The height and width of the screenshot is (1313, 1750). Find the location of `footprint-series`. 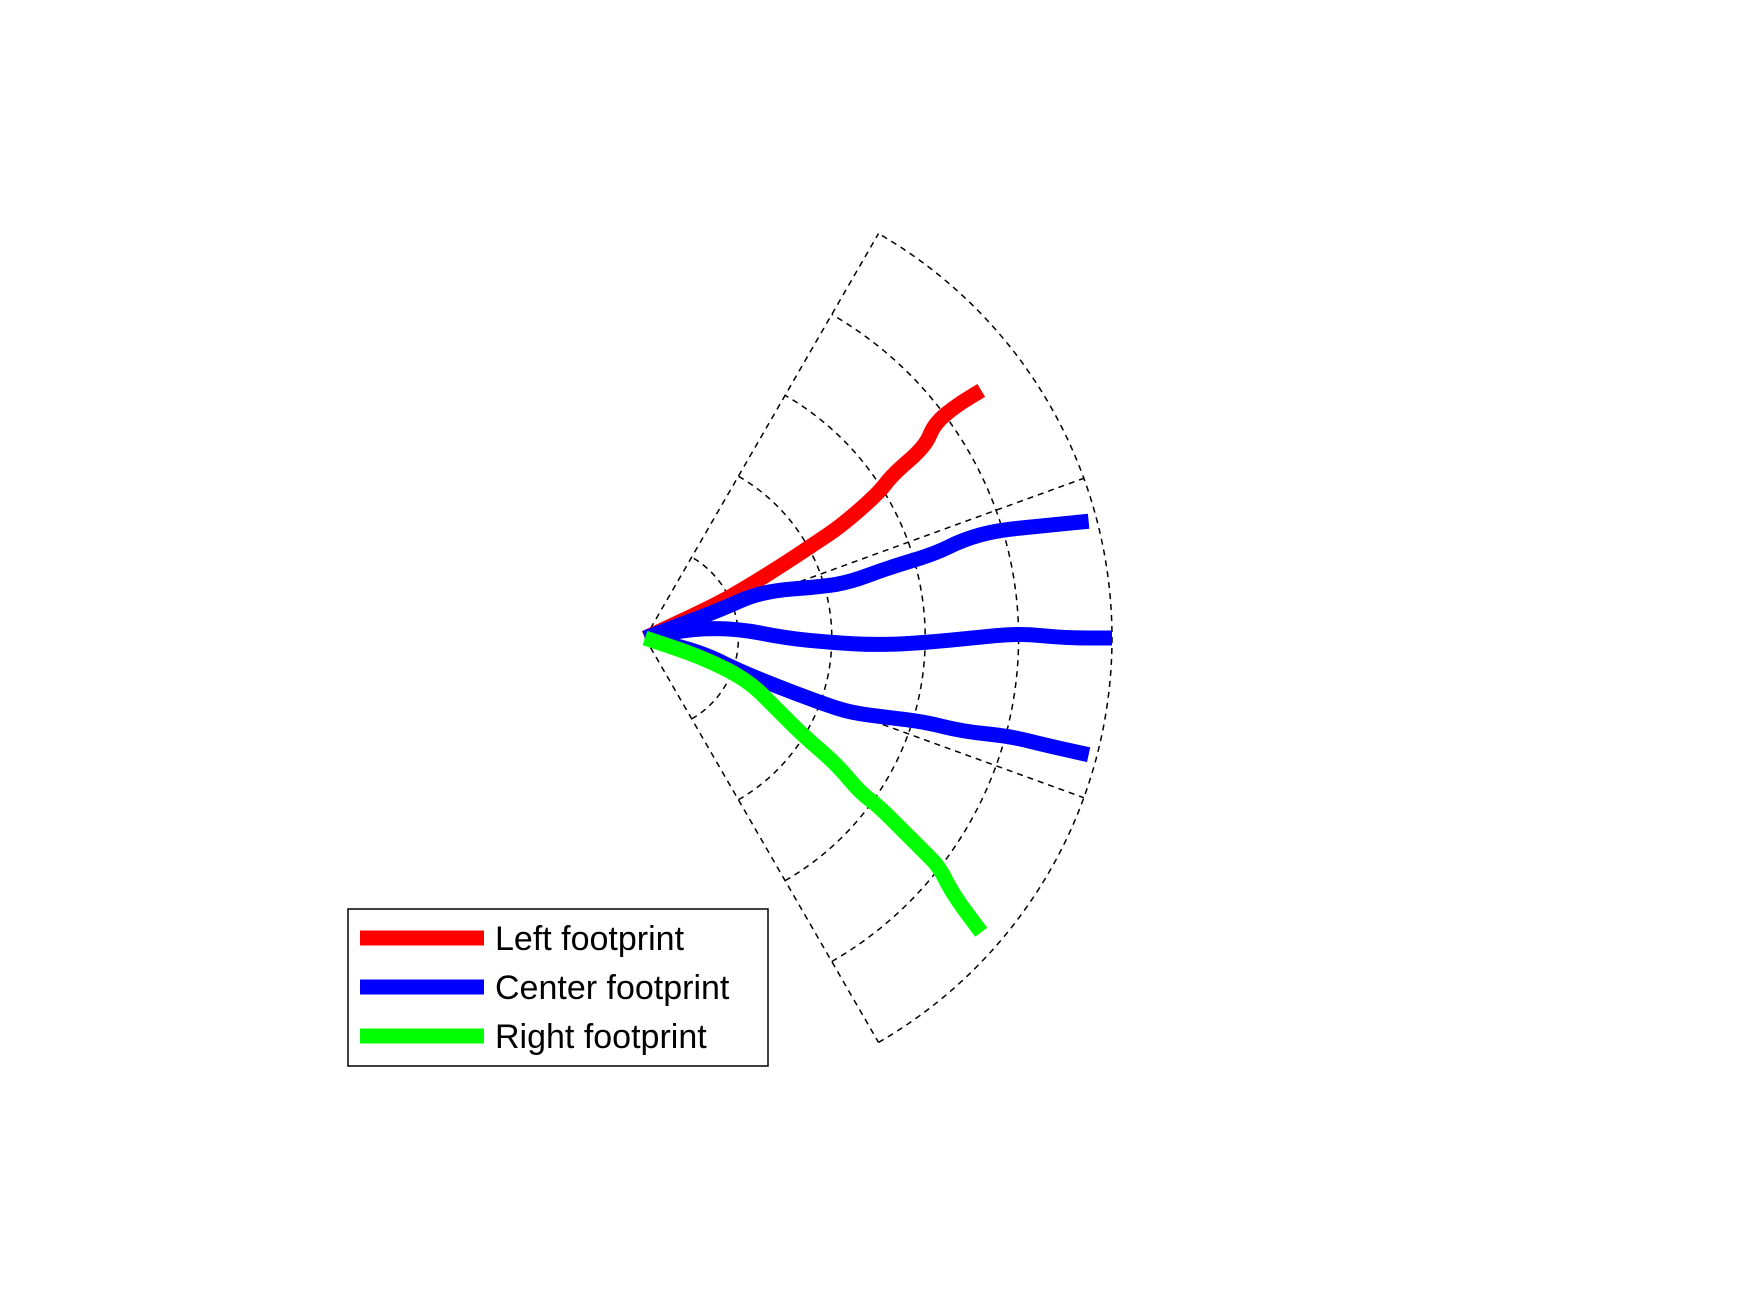

footprint-series is located at coordinates (876, 660).